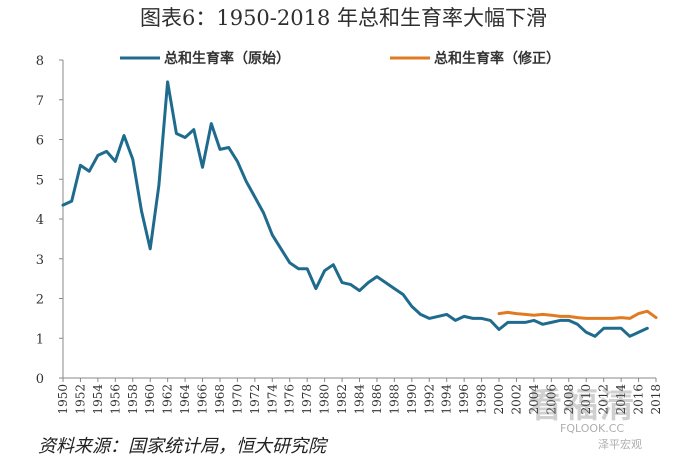 The image size is (687, 461). Describe the element at coordinates (497, 58) in the screenshot. I see `legend-label-revised: 总和生育率（修正）` at that location.